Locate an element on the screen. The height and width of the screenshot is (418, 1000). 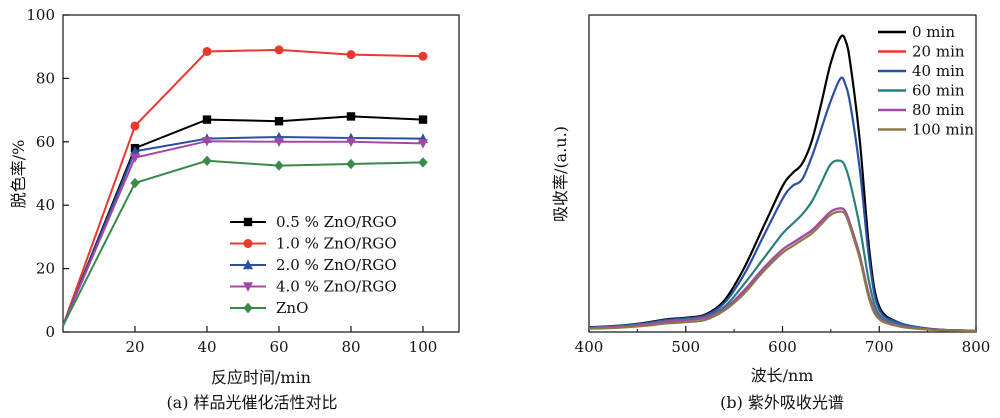
chart-b-y-axis-title: 吸收率/(a.u.) is located at coordinates (560, 174).